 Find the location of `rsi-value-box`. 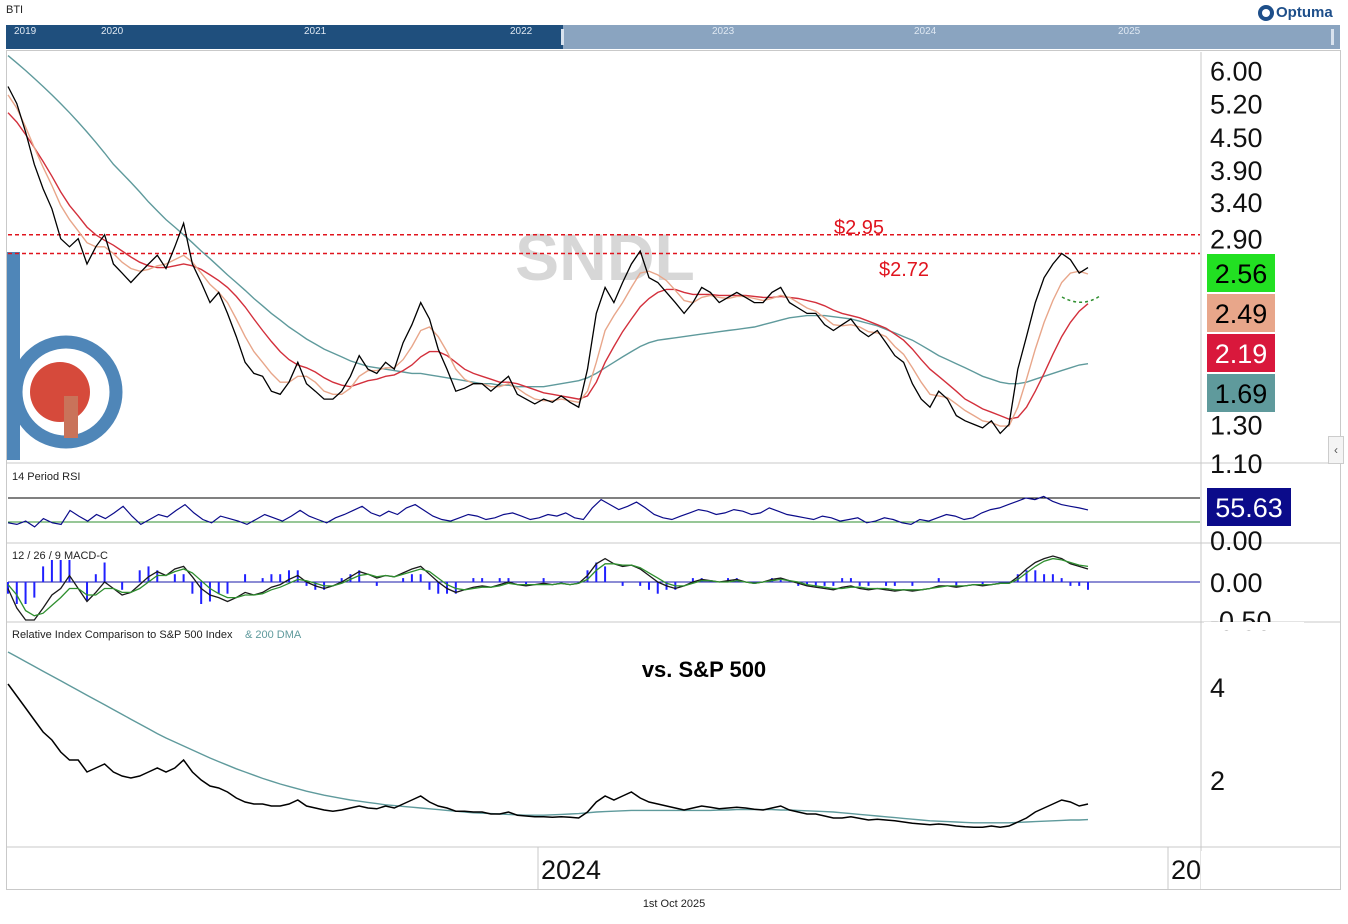

rsi-value-box is located at coordinates (1249, 507).